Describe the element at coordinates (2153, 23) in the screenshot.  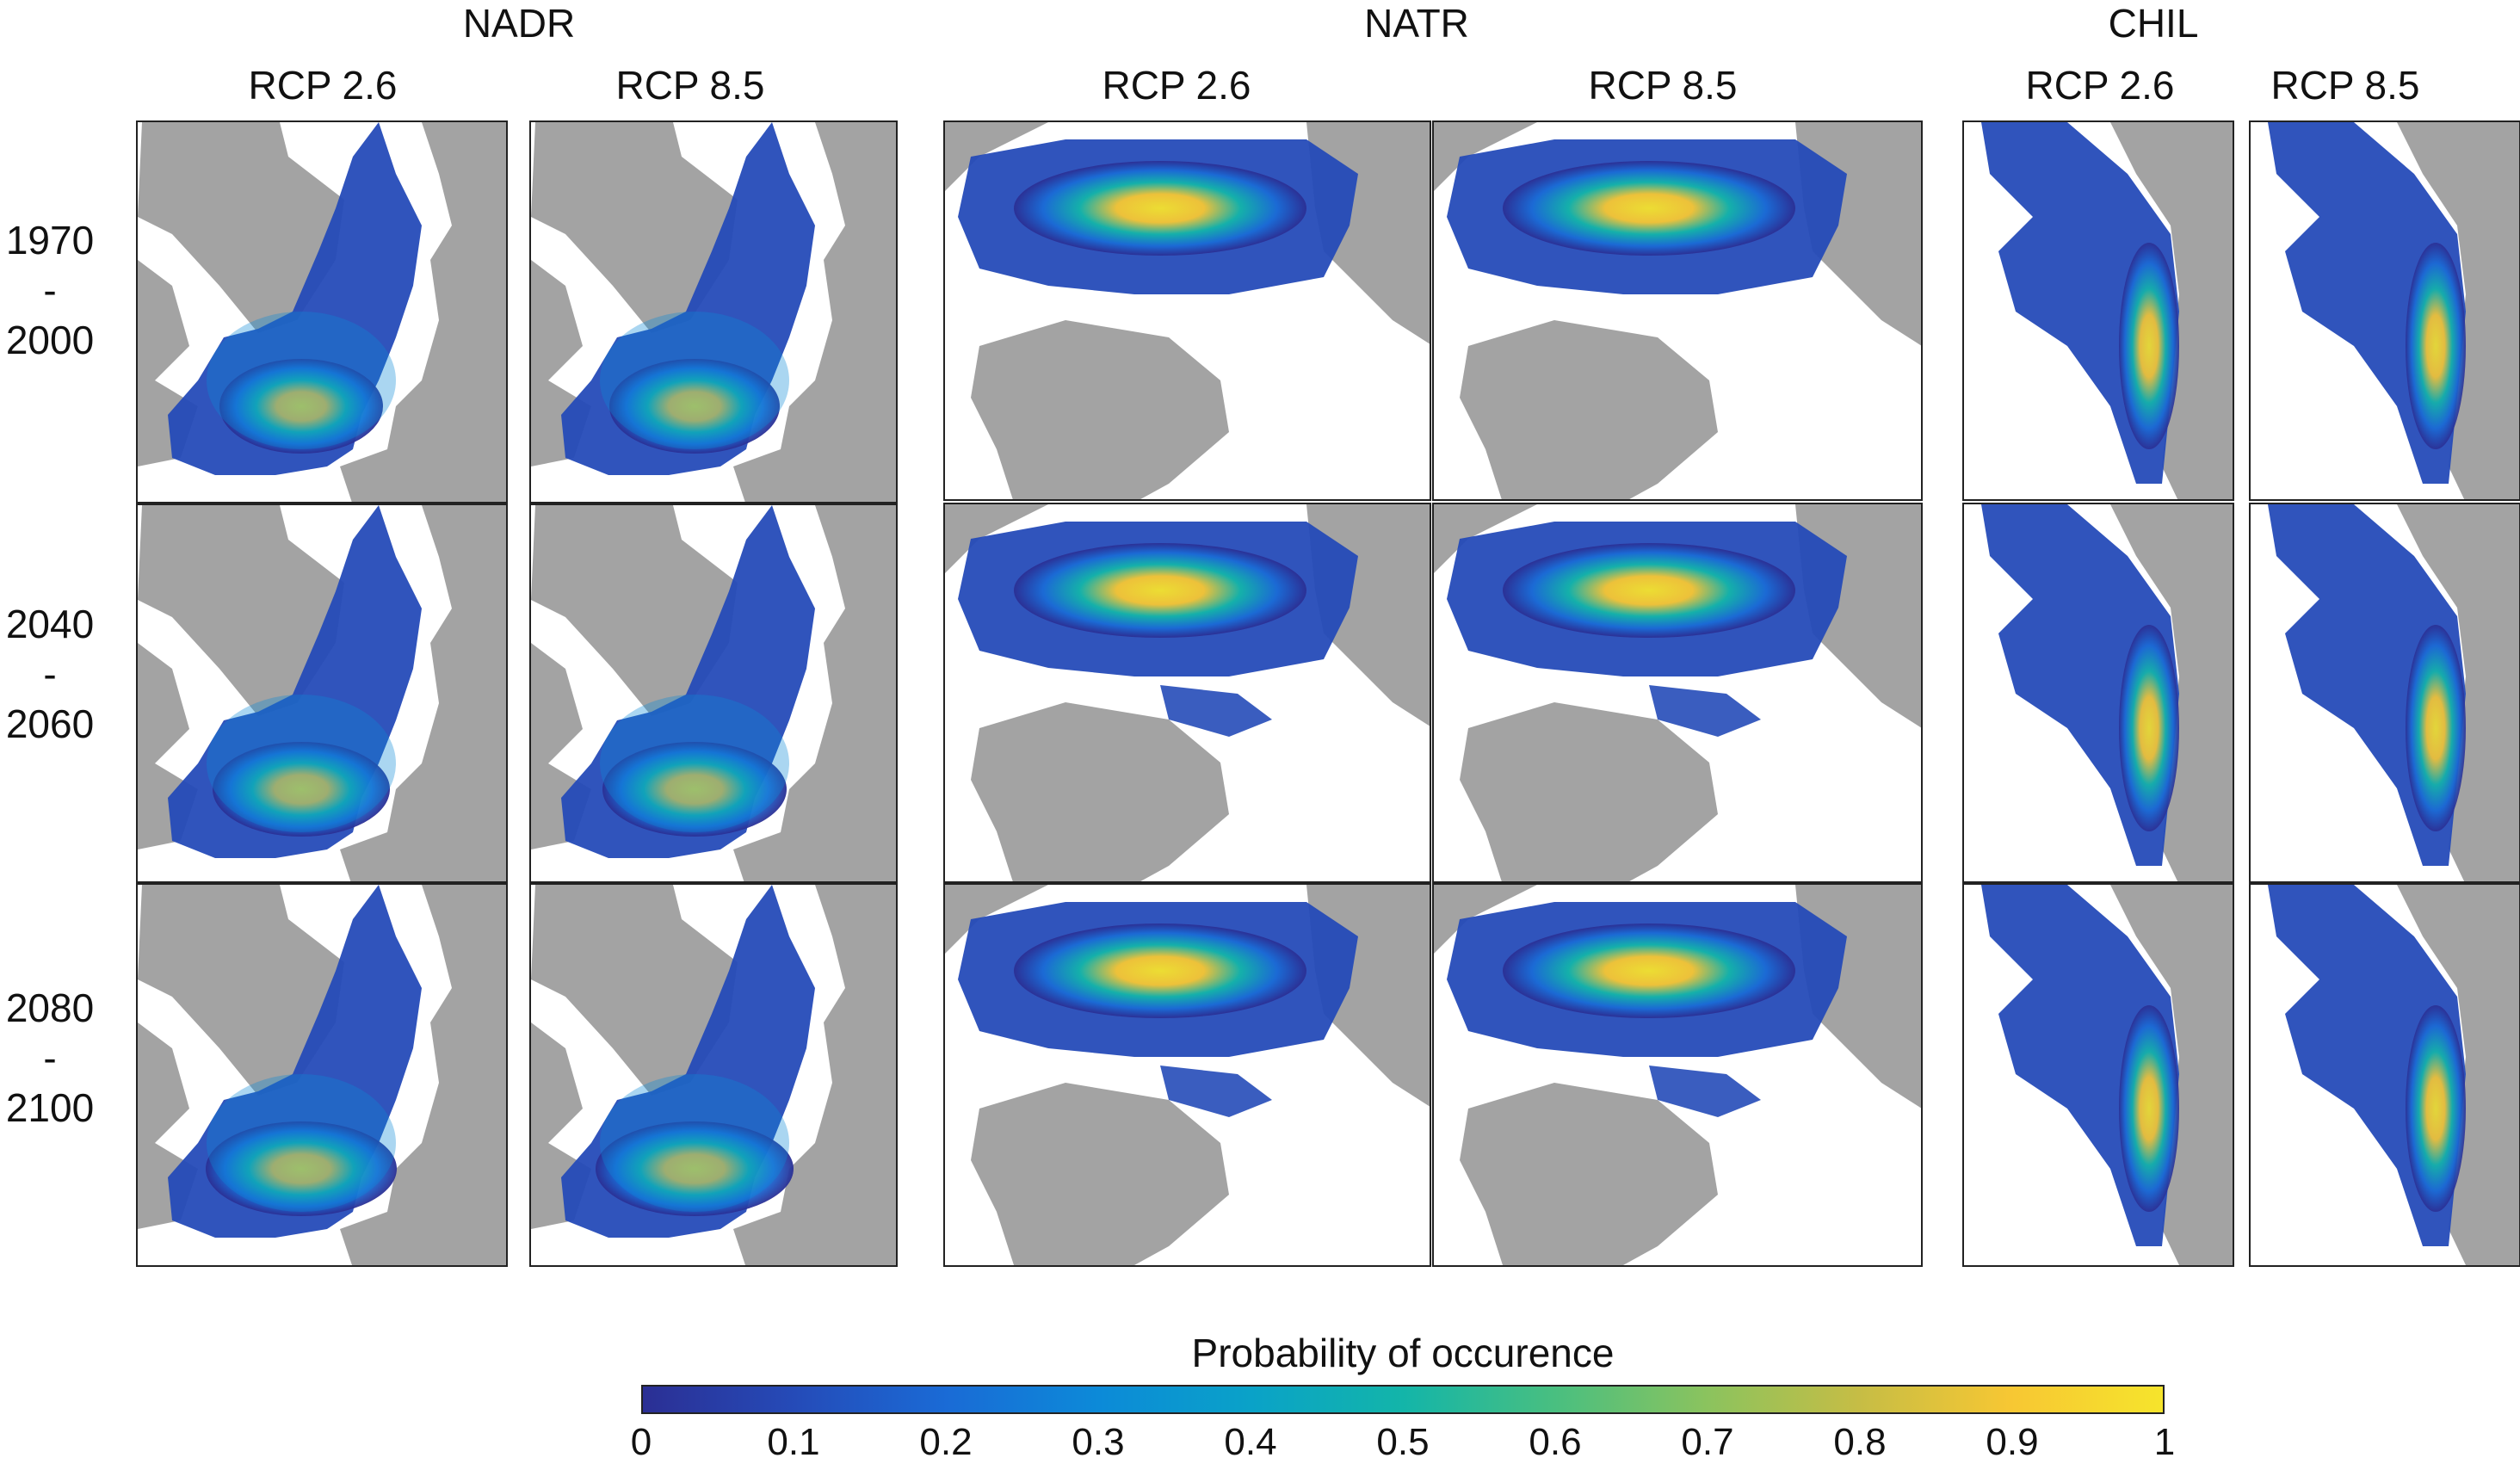
I see `region-title-chil: CHIL` at that location.